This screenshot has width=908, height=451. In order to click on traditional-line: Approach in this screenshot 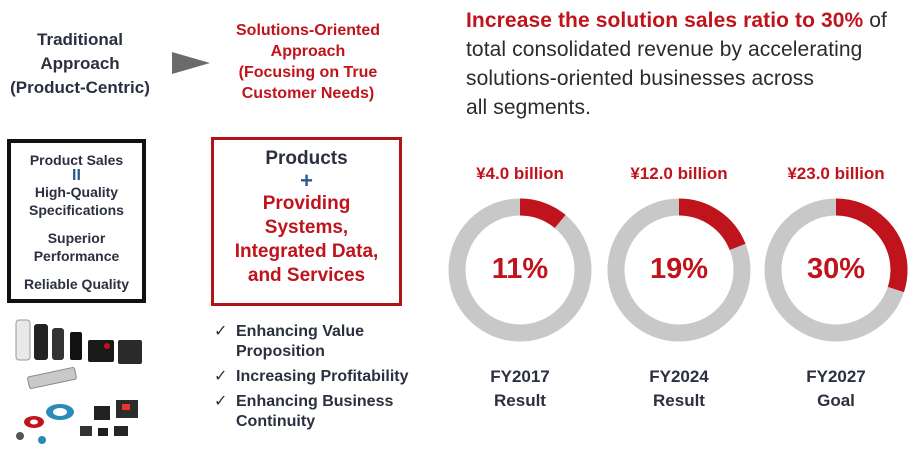, I will do `click(80, 63)`.